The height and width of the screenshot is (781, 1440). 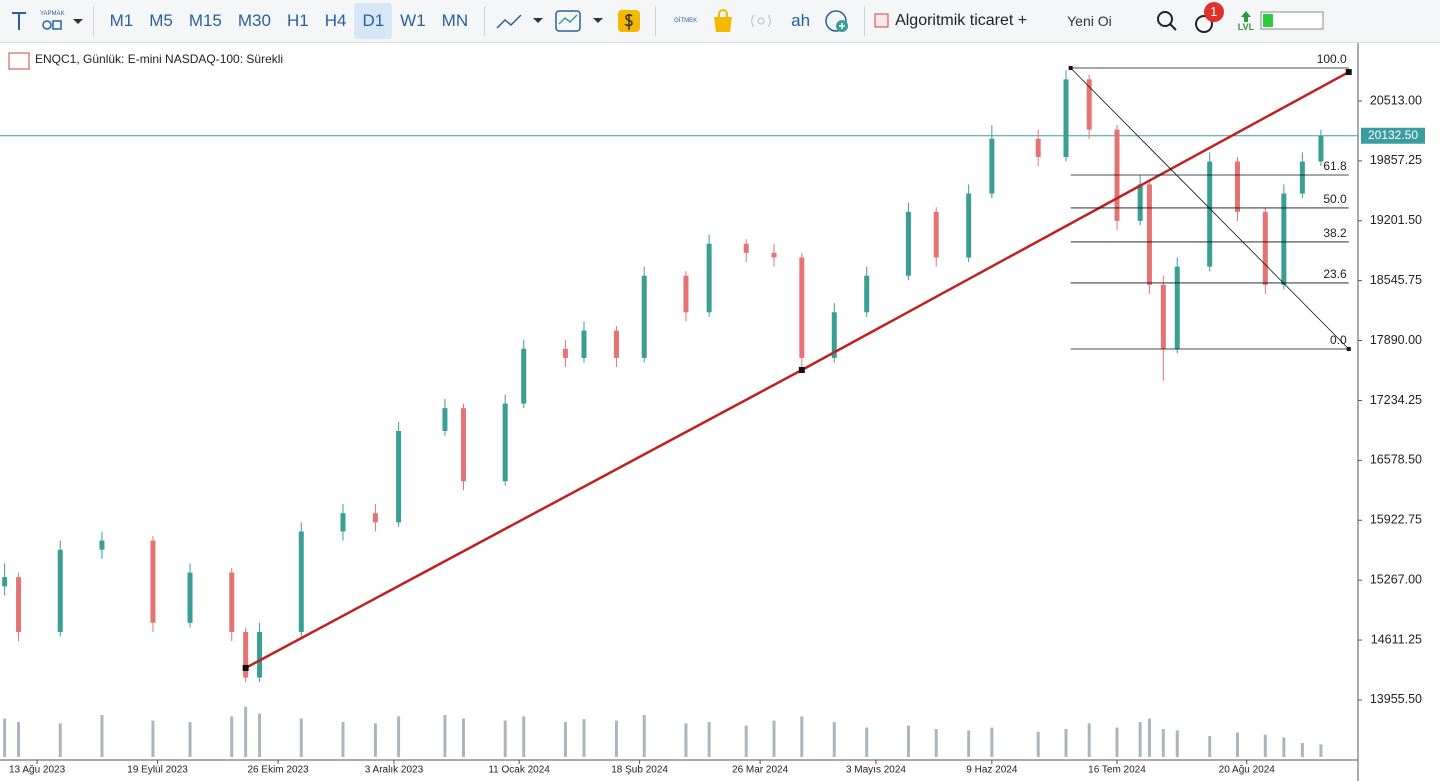 I want to click on fib-label: 38.2, so click(x=1335, y=233).